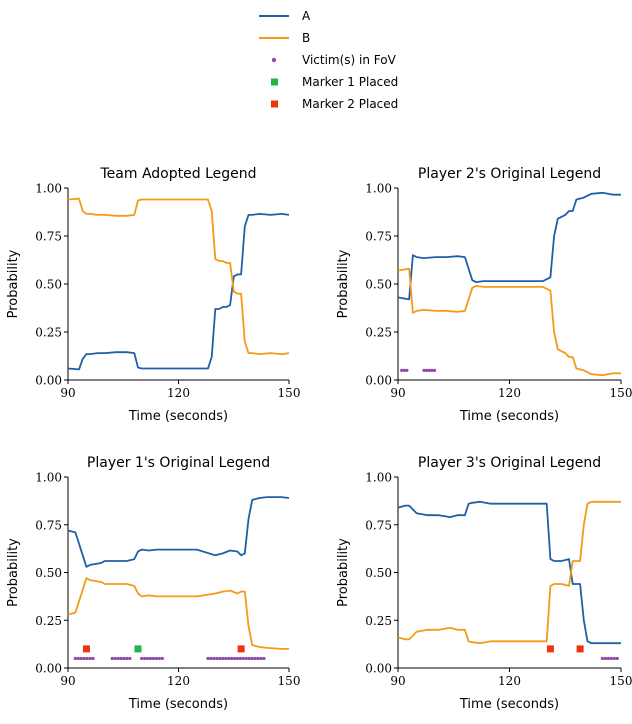 The width and height of the screenshot is (632, 724). What do you see at coordinates (306, 16) in the screenshot?
I see `legend-label: A` at bounding box center [306, 16].